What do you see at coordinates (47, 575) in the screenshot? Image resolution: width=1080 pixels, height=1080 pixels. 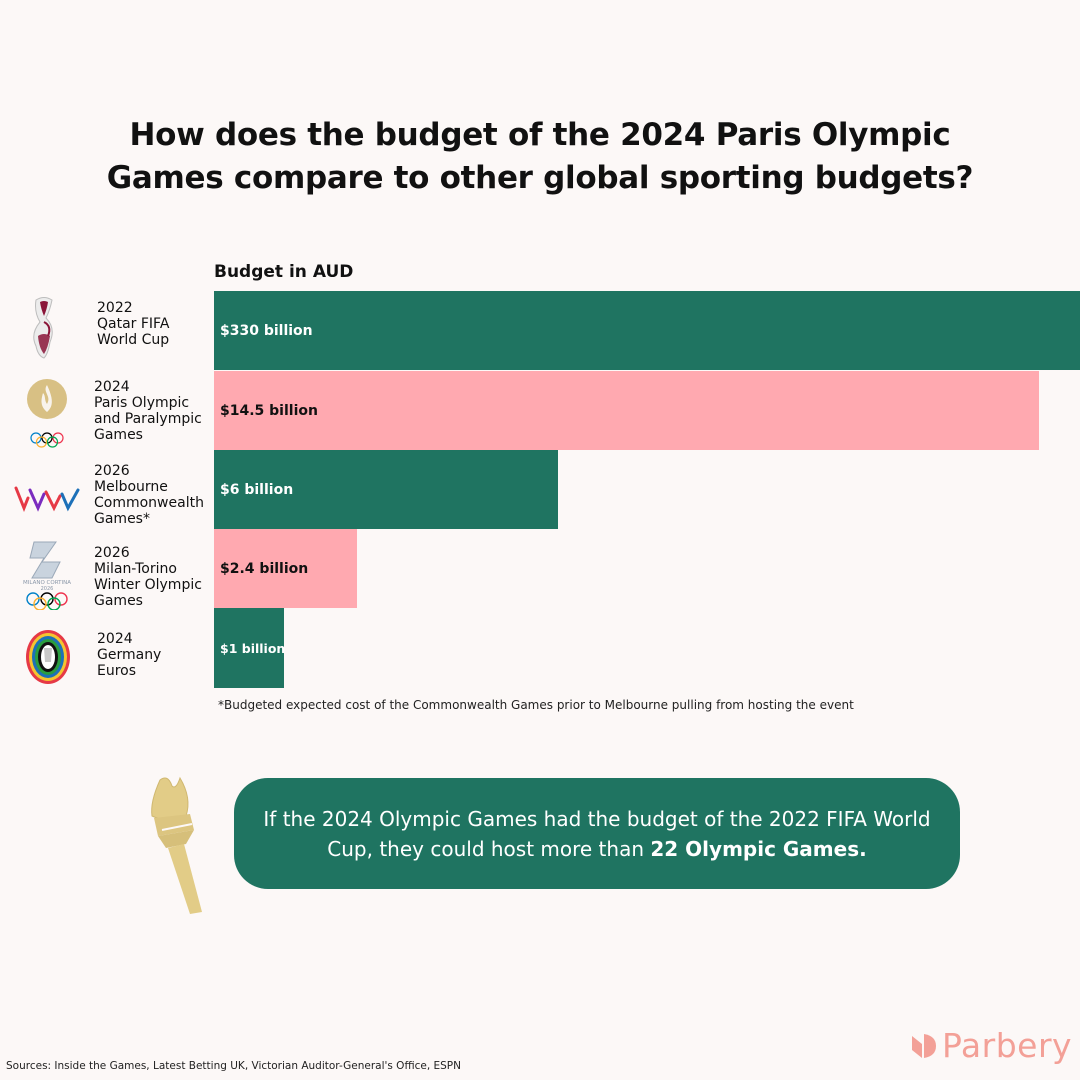 I see `milano-cortina-logo-icon: MILANO CORTINA 2026` at bounding box center [47, 575].